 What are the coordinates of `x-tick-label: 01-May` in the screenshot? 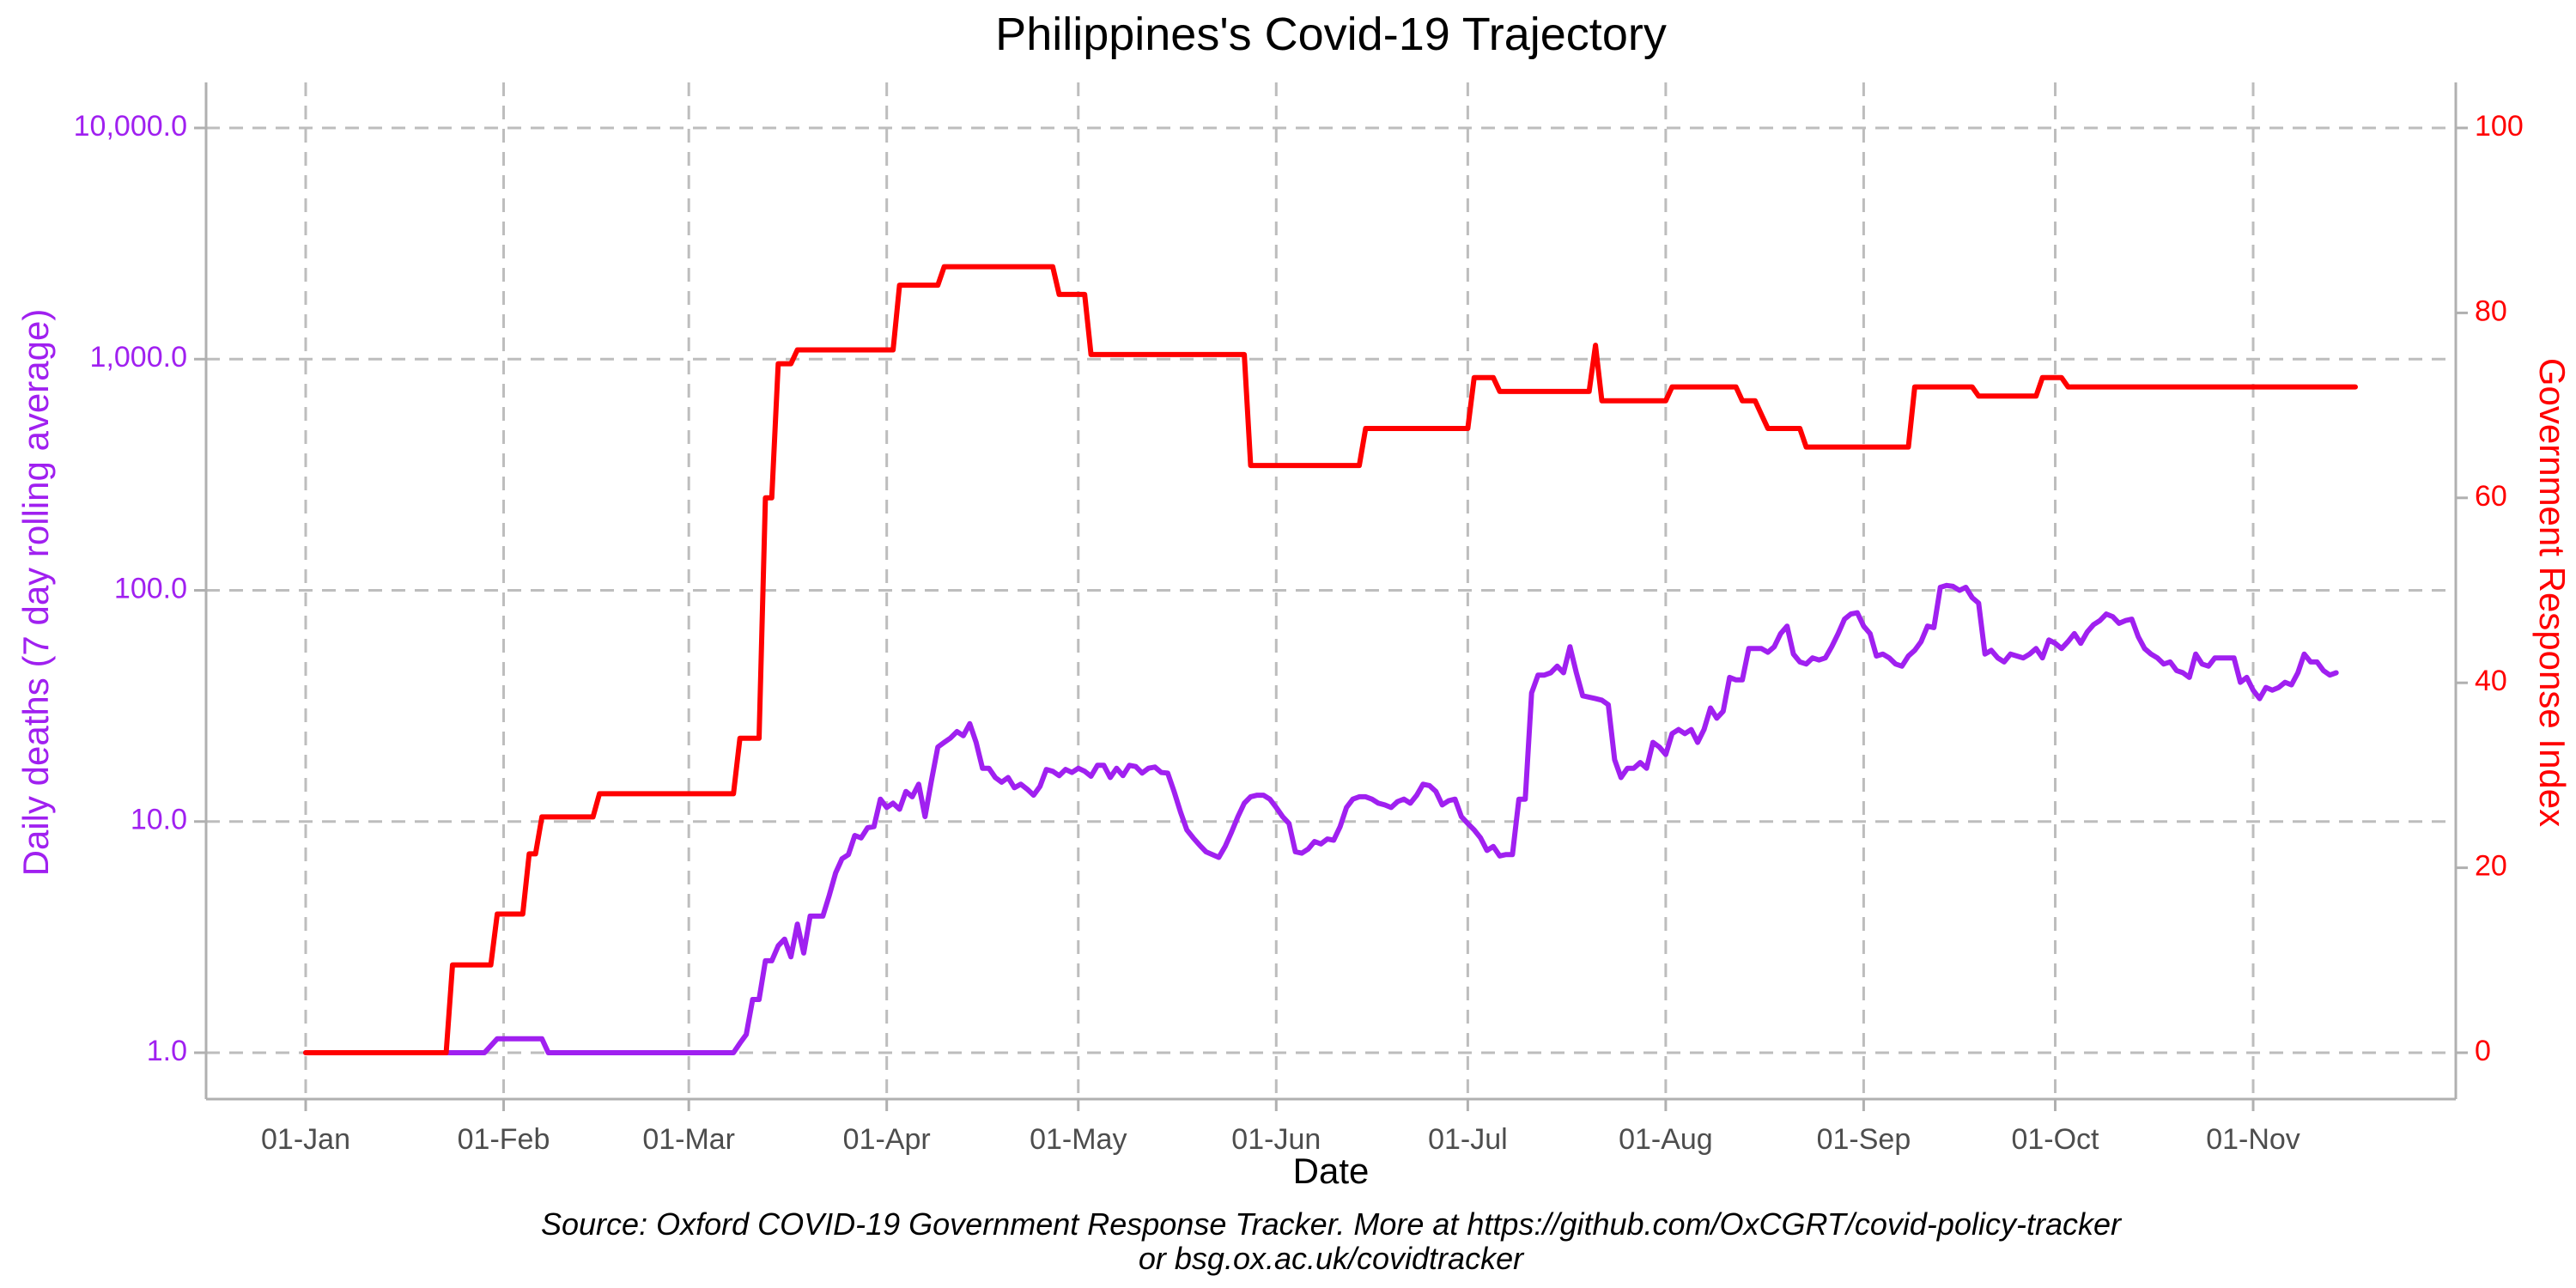 It's located at (1078, 1140).